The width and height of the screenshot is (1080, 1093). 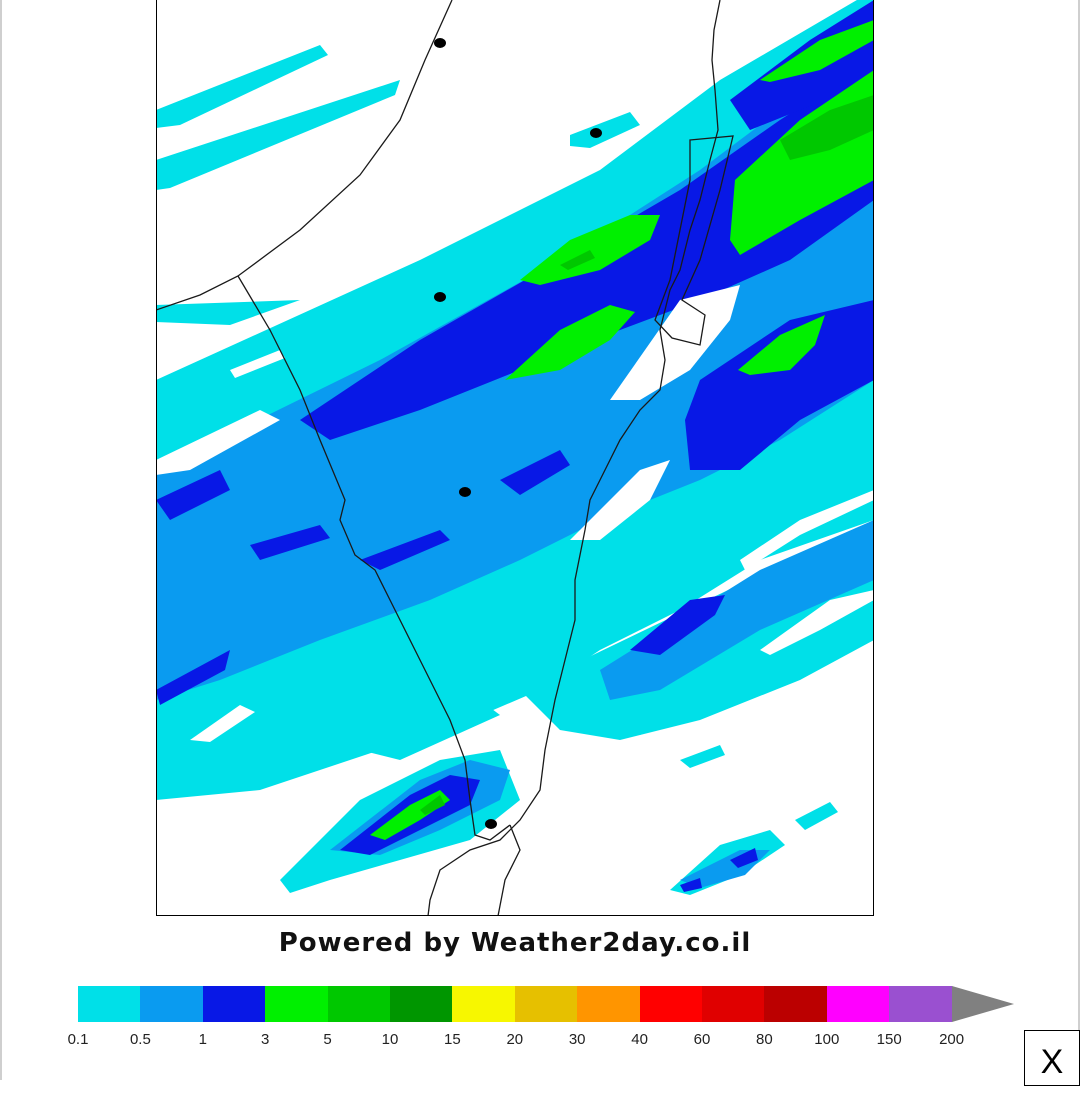 What do you see at coordinates (952, 1039) in the screenshot?
I see `legend-tick-label: 200` at bounding box center [952, 1039].